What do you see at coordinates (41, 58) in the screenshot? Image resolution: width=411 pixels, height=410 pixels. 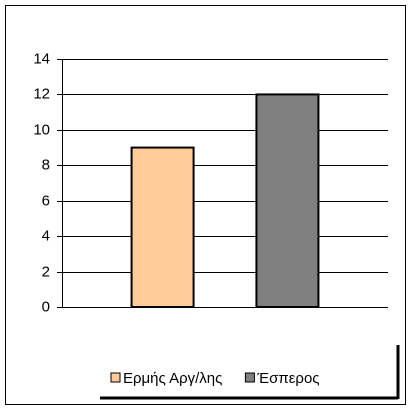 I see `y-tick-label: 14` at bounding box center [41, 58].